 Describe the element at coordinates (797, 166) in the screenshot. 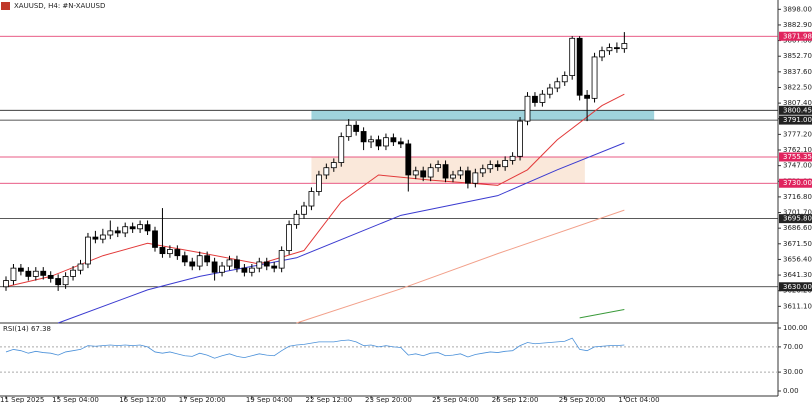

I see `y-tick-label: 3747.00` at that location.